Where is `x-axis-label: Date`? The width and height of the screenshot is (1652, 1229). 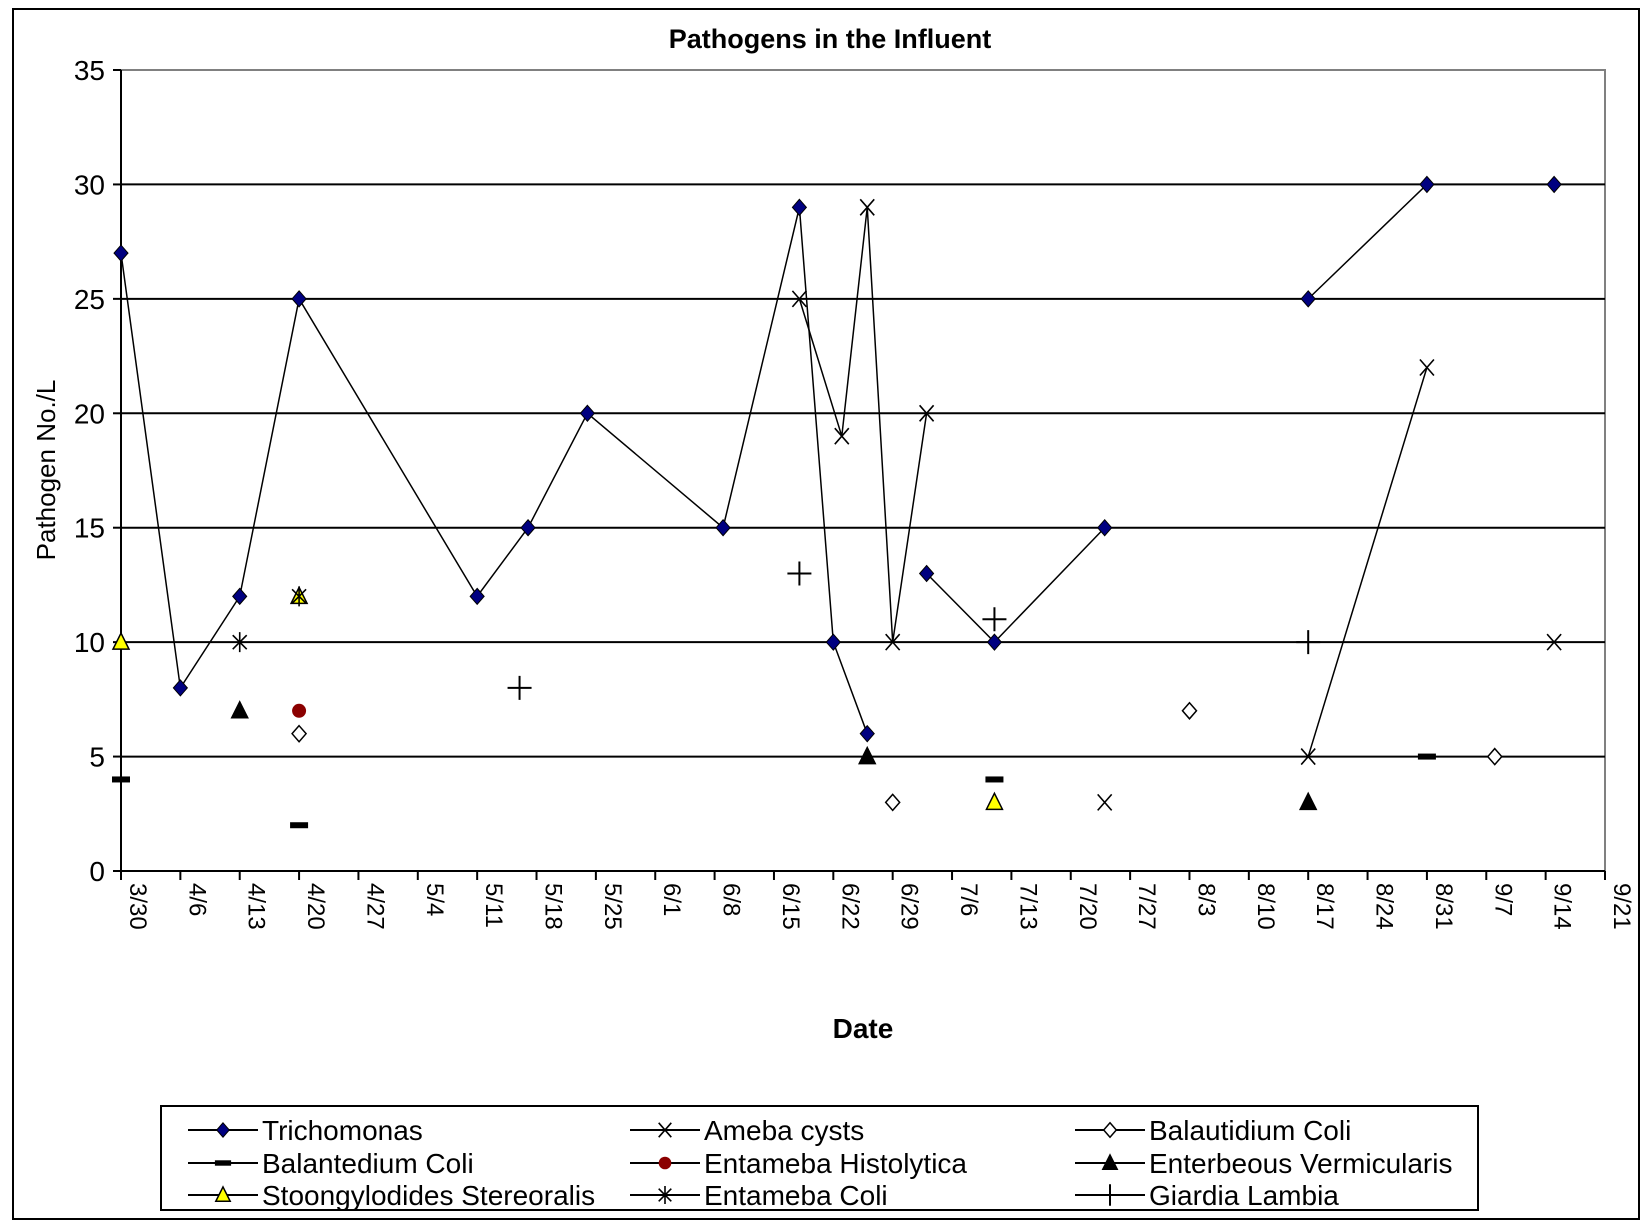 x-axis-label: Date is located at coordinates (863, 1028).